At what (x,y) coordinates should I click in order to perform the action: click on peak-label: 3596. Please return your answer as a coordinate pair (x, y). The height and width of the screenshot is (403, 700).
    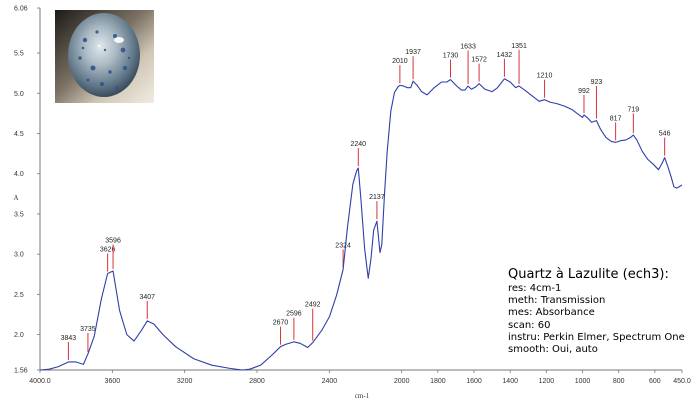
    Looking at the image, I should click on (113, 240).